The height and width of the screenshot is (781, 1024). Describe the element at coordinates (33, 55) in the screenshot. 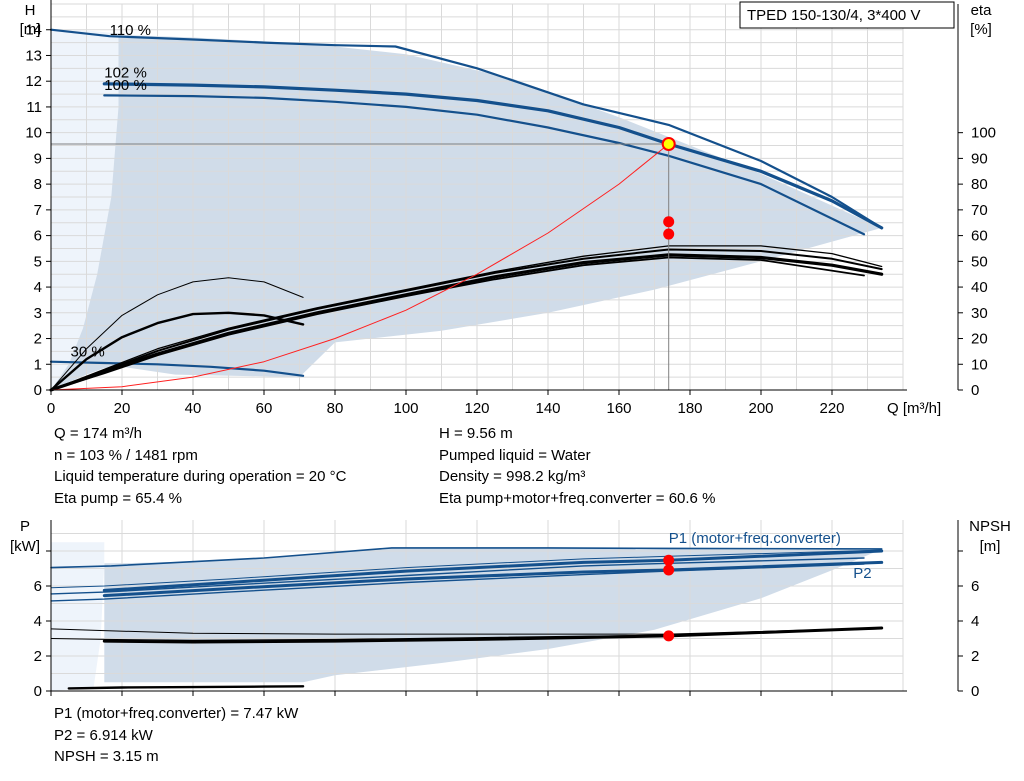

I see `tick-label-left: 13` at that location.